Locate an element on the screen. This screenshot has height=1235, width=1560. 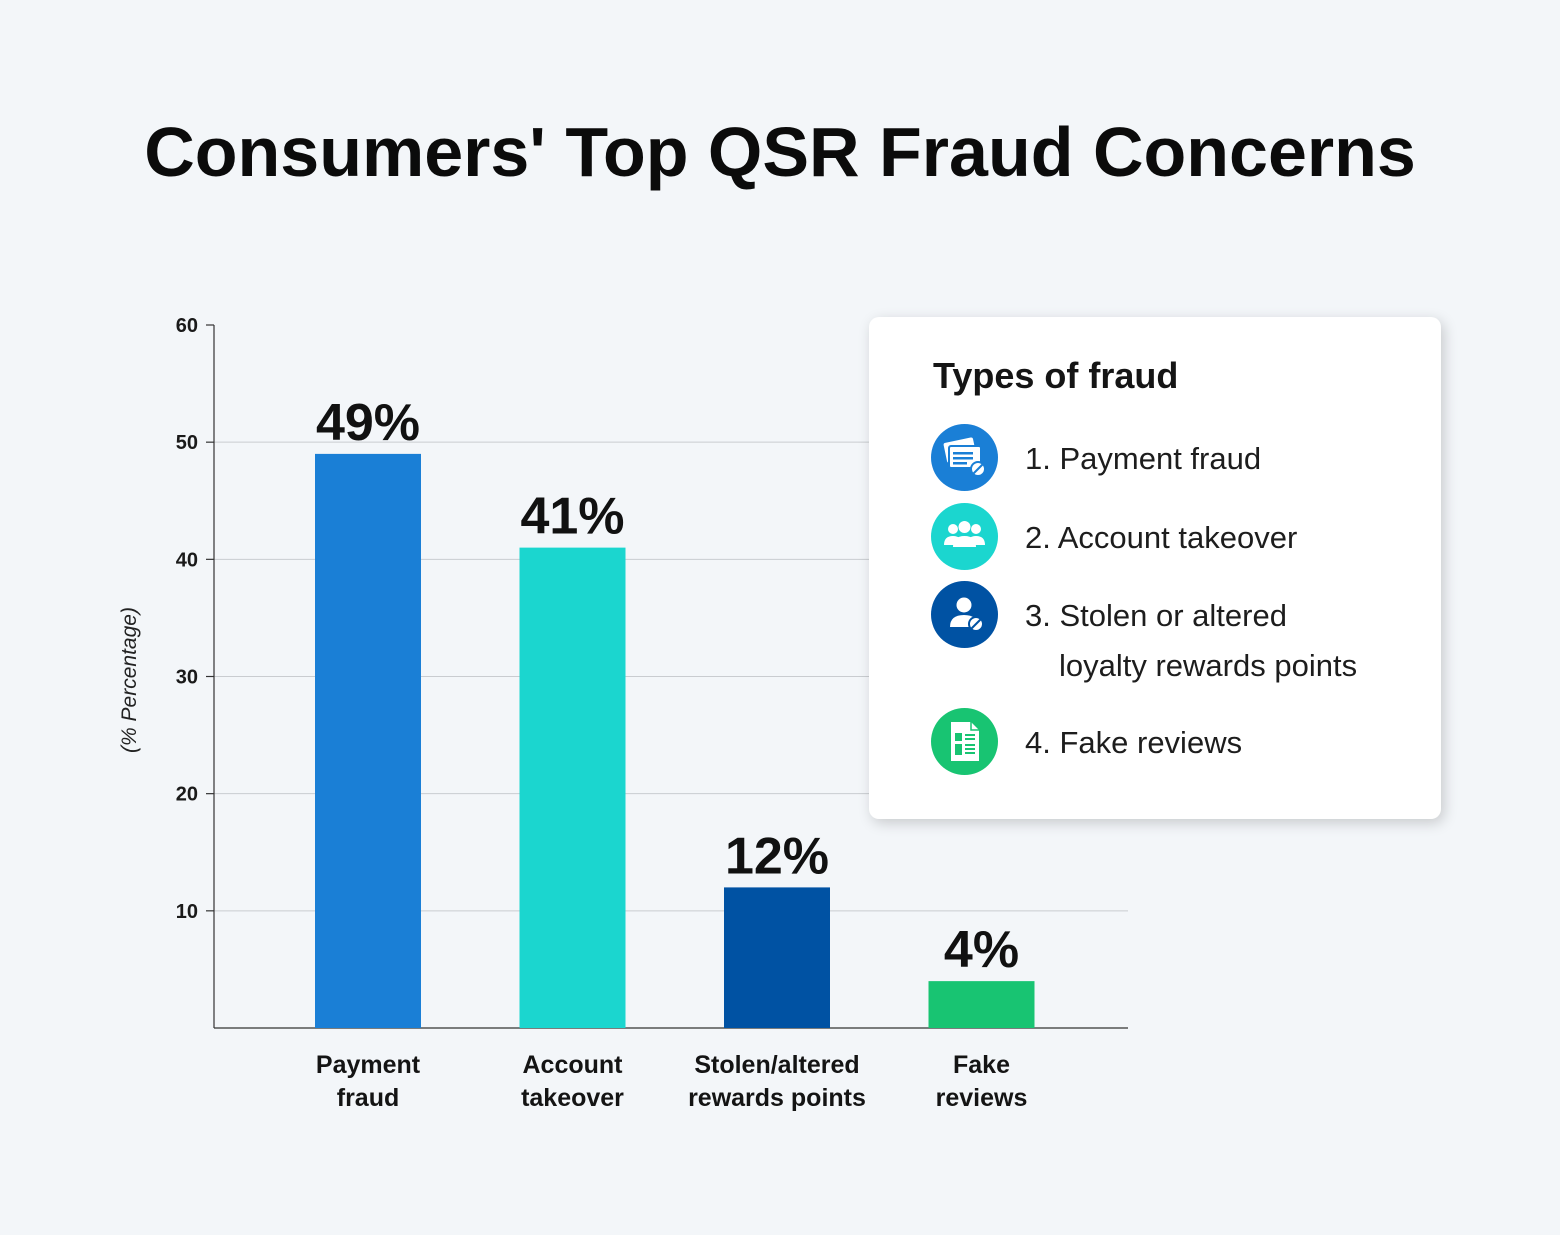
bar-value-label-1: 41% is located at coordinates (572, 517).